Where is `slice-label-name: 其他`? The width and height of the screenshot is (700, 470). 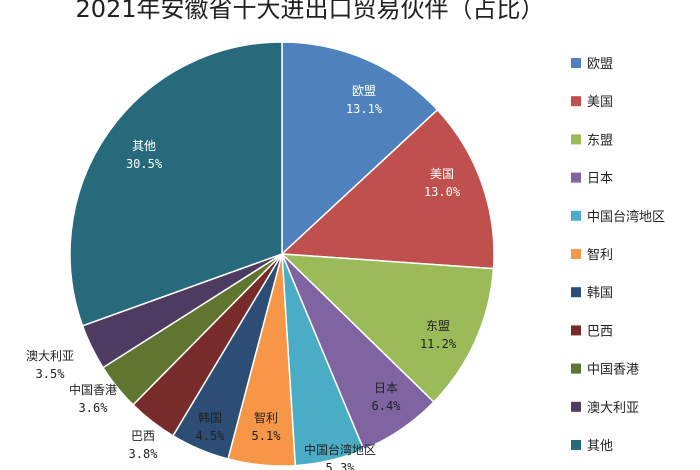
slice-label-name: 其他 is located at coordinates (144, 146).